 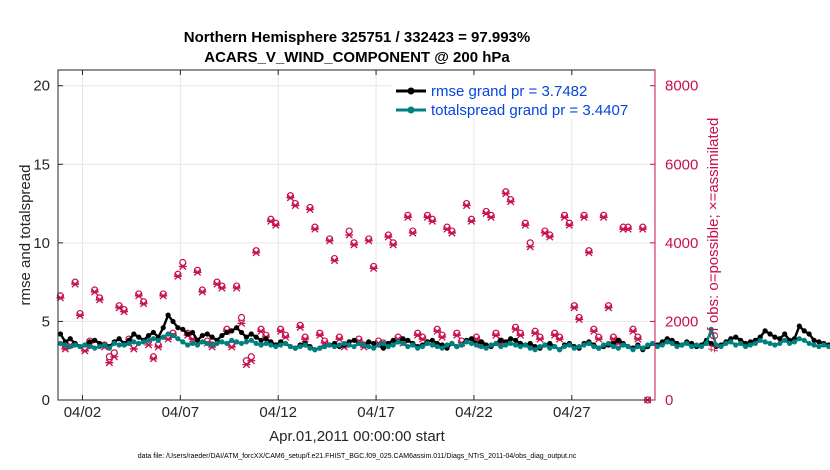 I want to click on chart-title-line-2: ACARS_V_WIND_COMPONENT @ 200 hPa, so click(x=357, y=57).